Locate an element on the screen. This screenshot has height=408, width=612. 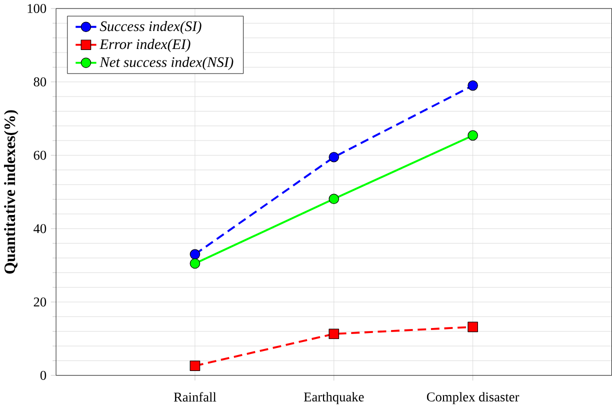
legend-label: Net success index(NSI) is located at coordinates (167, 63).